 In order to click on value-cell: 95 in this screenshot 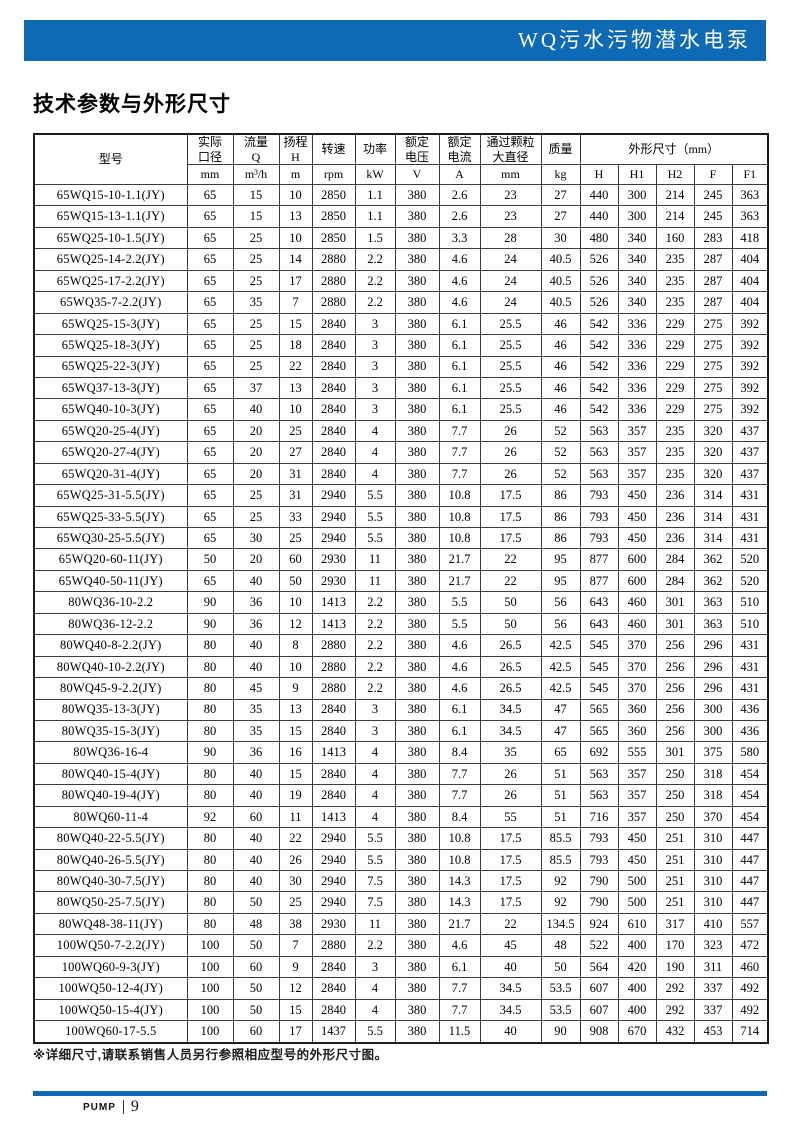, I will do `click(560, 559)`.